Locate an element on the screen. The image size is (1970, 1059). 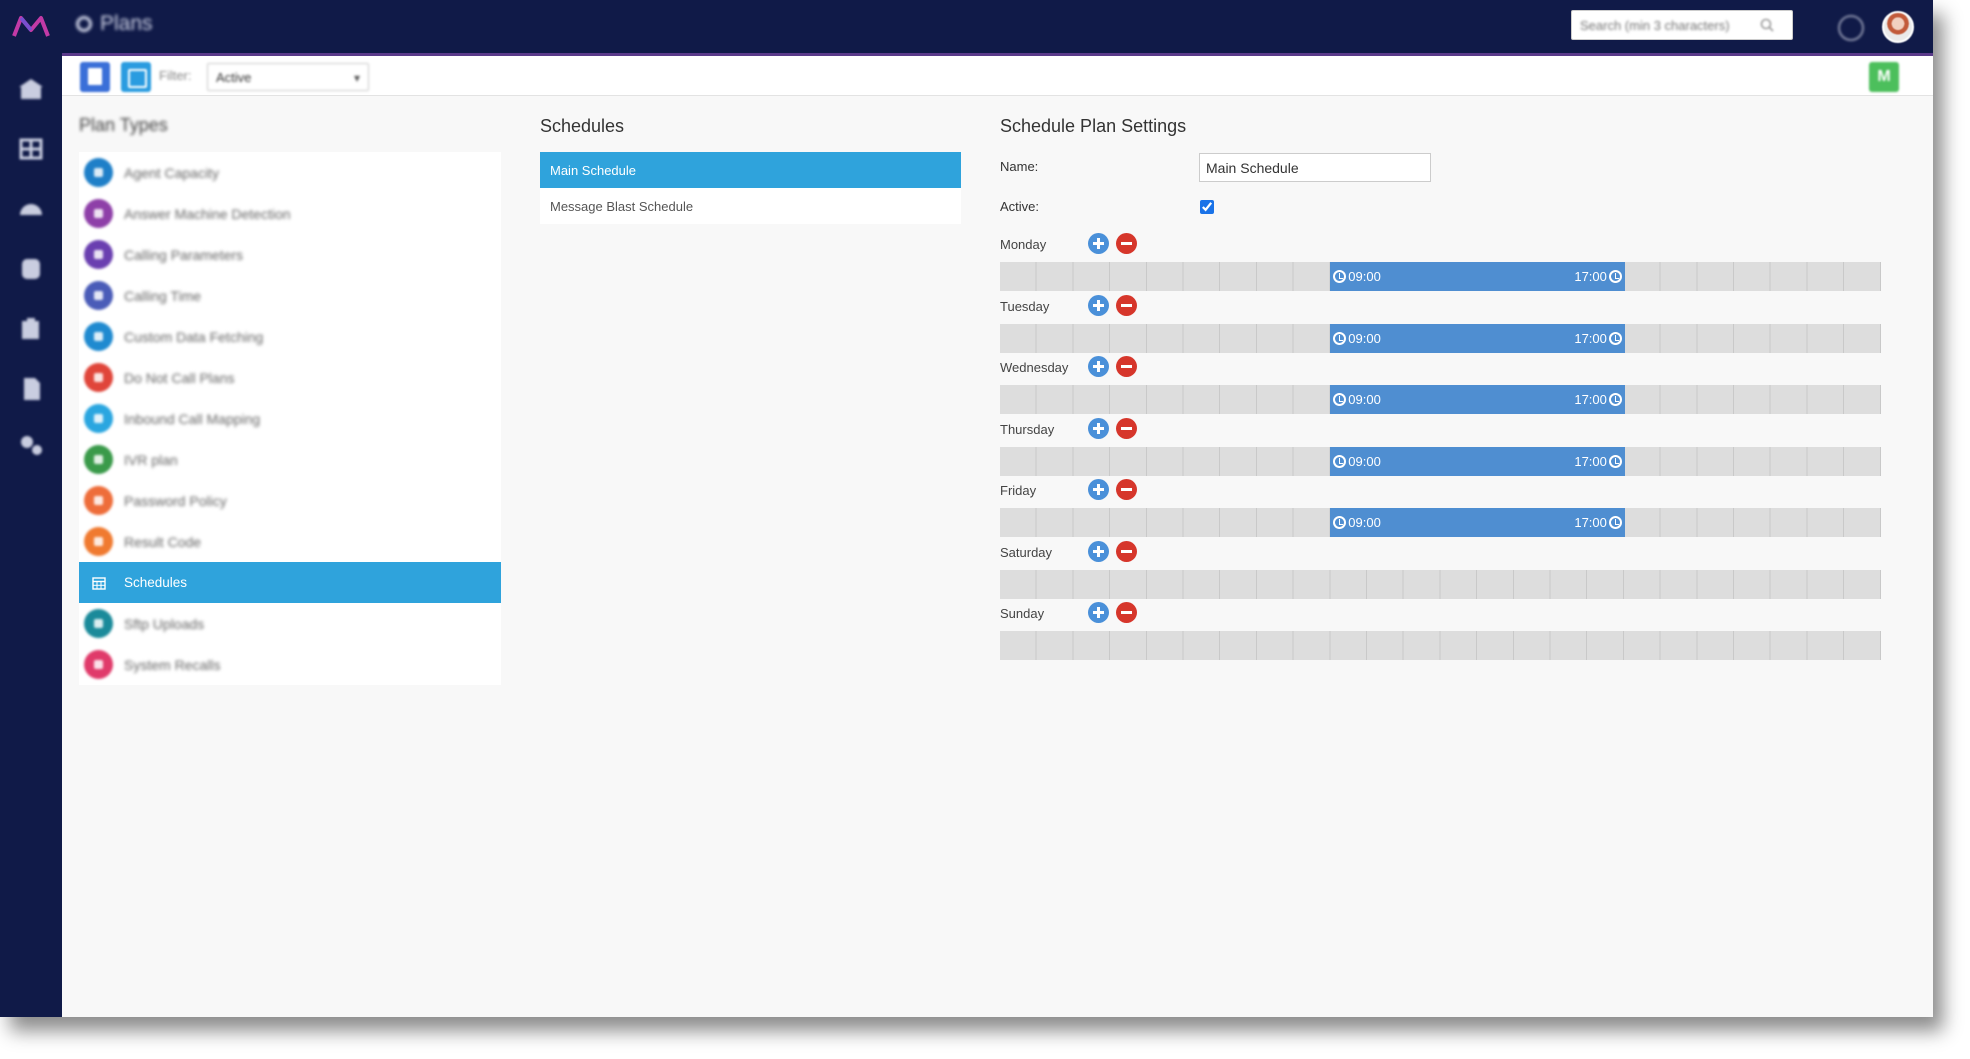
plan-type-label: Agent Capacity is located at coordinates (171, 172).